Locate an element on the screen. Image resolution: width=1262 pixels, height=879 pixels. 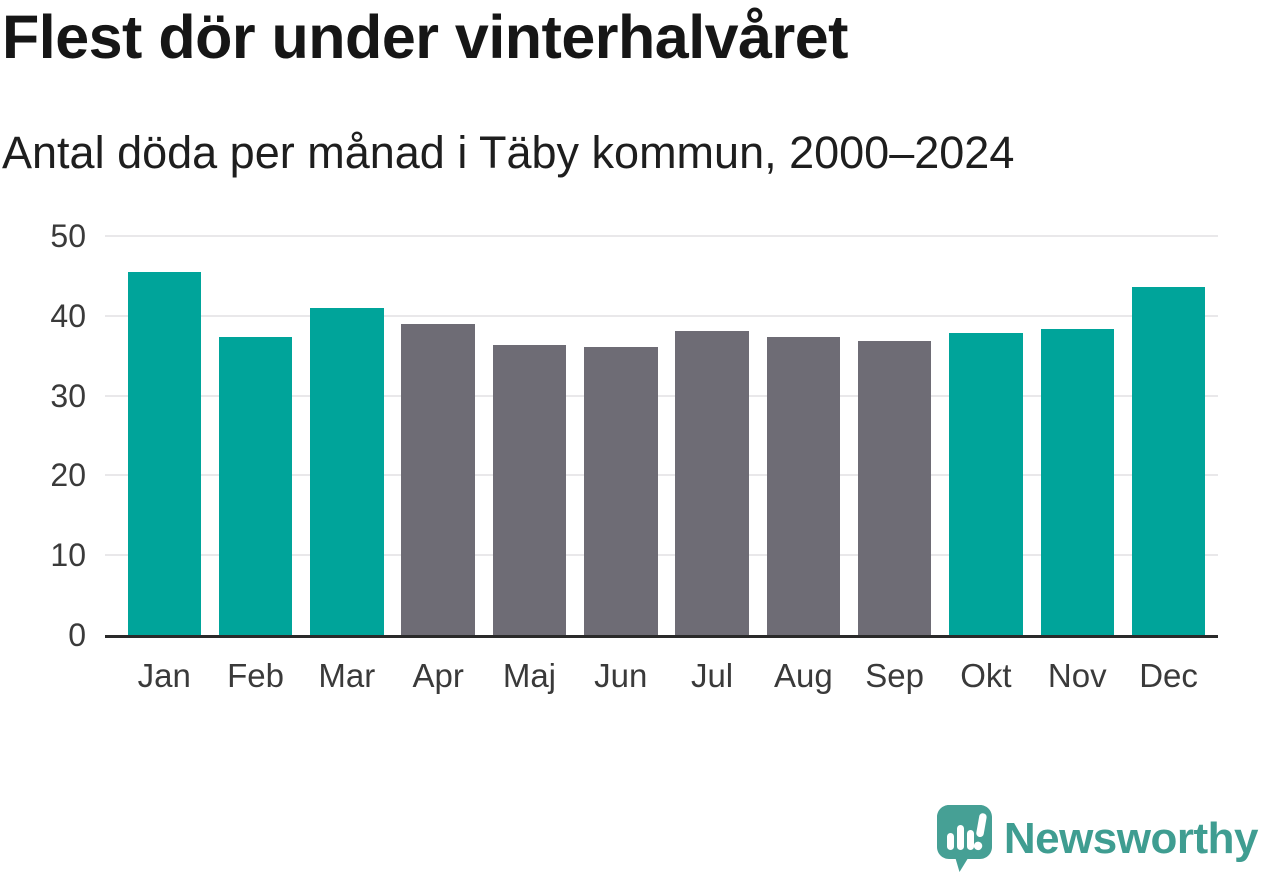
x-label-nov: Nov is located at coordinates (1077, 675).